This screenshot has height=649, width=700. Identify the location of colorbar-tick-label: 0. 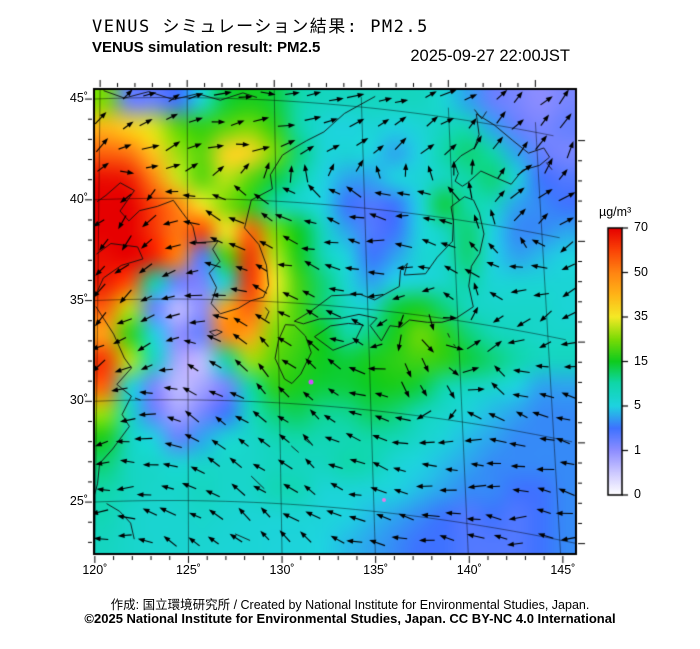
(637, 494).